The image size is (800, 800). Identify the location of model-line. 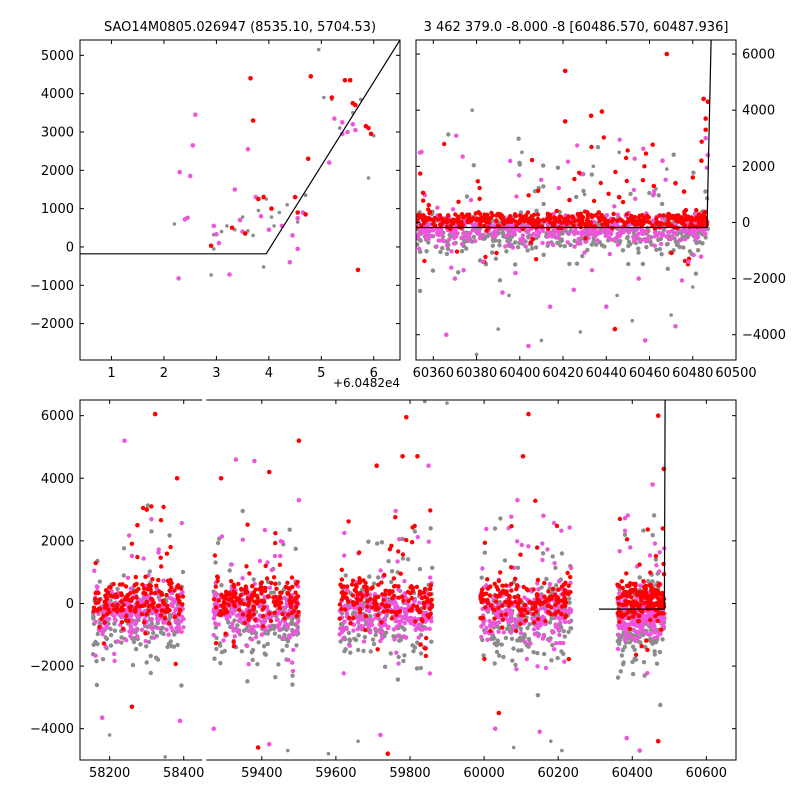
(632, 505).